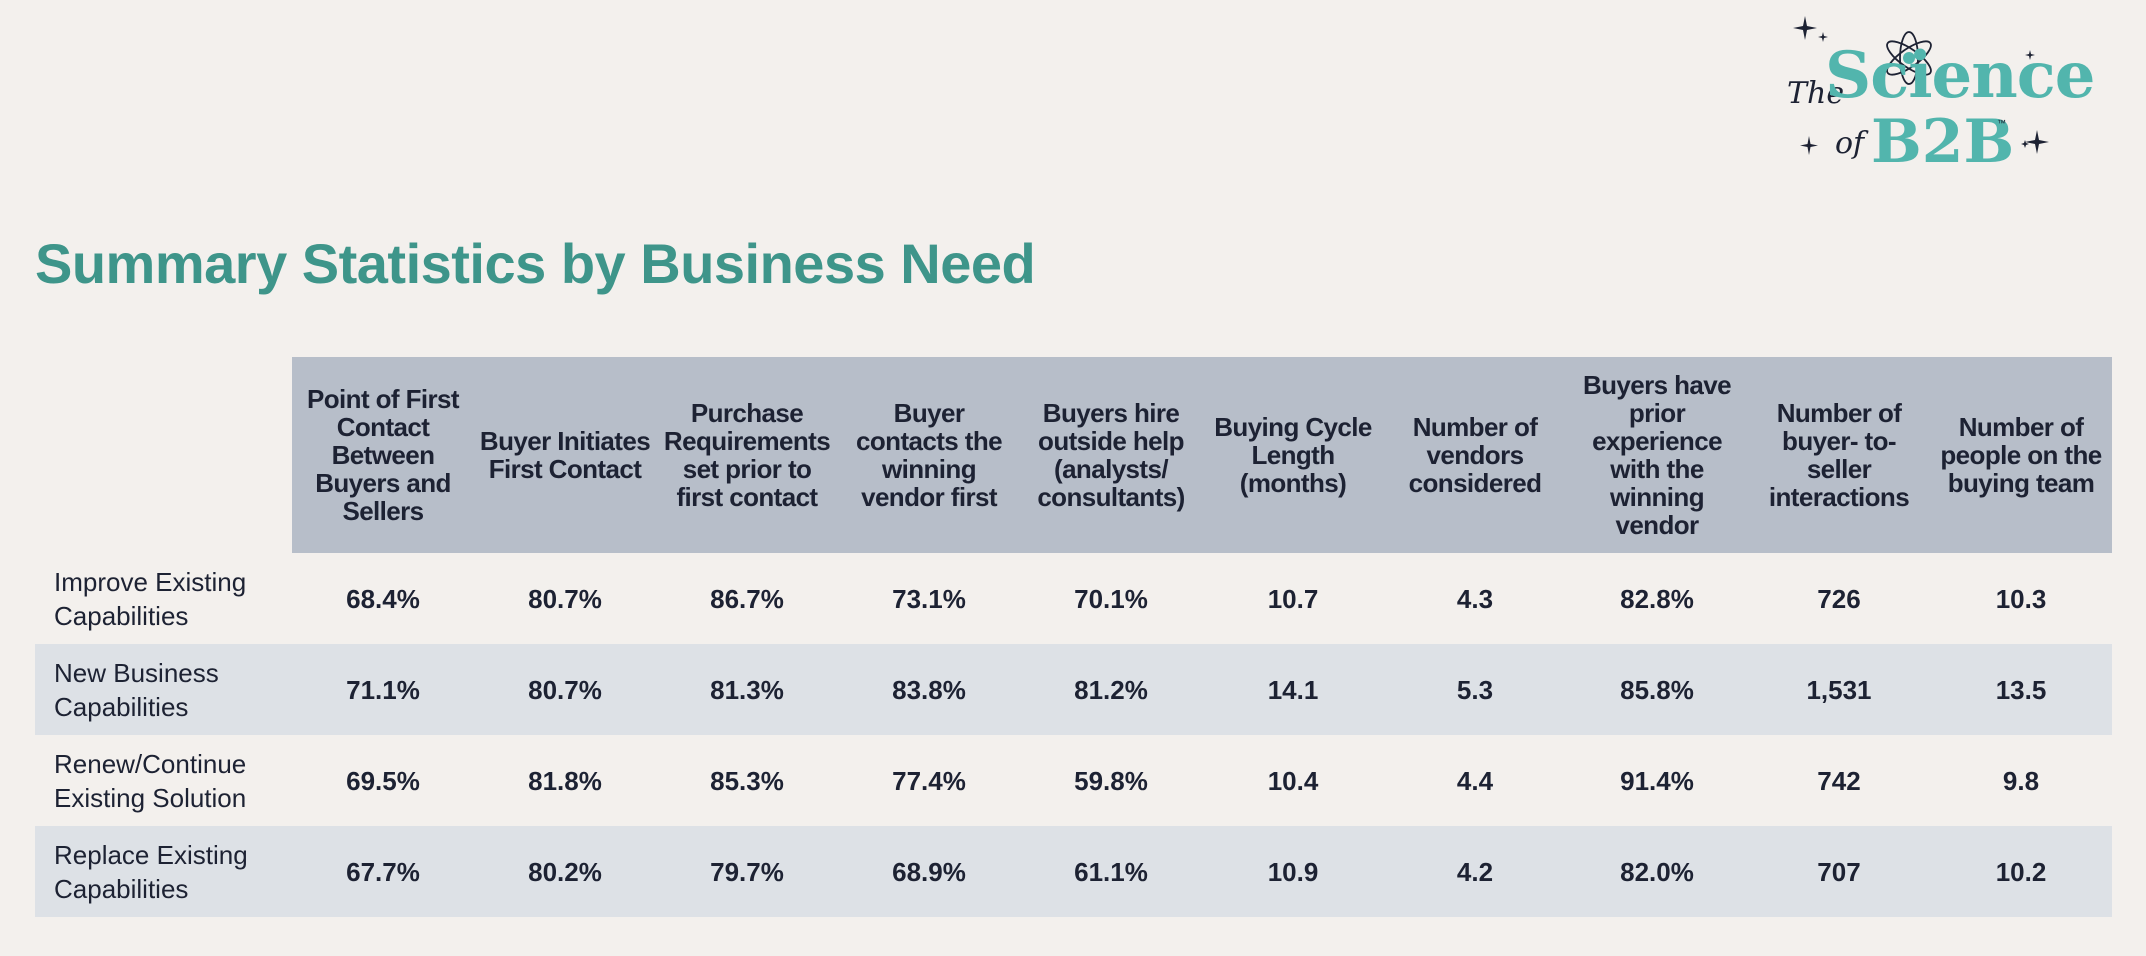 The width and height of the screenshot is (2146, 956). What do you see at coordinates (535, 263) in the screenshot?
I see `page-title: Summary Statistics by Business Need` at bounding box center [535, 263].